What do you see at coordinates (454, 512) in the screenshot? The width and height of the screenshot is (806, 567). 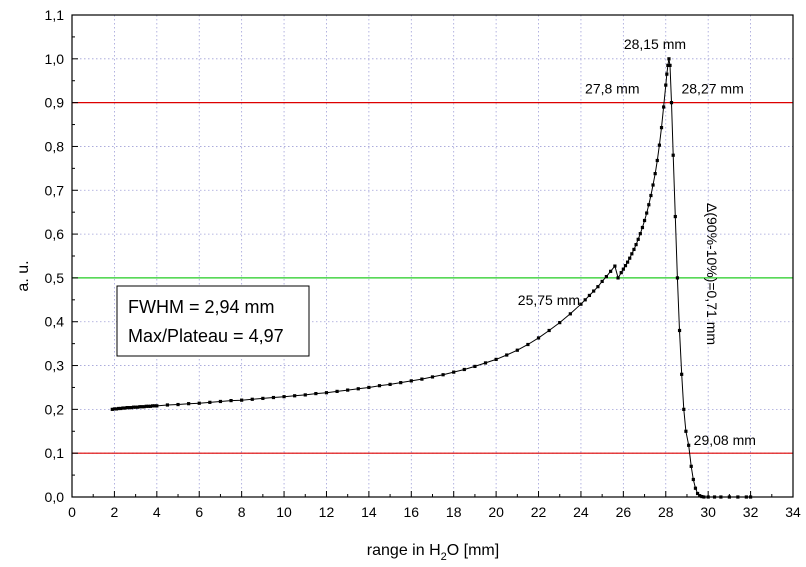 I see `x-tick-label: 18` at bounding box center [454, 512].